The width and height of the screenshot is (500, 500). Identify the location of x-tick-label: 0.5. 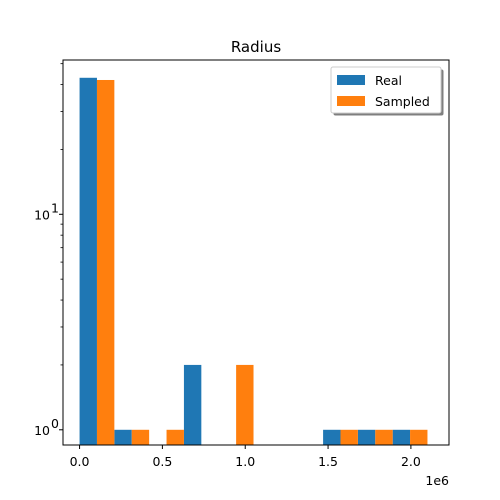
(162, 461).